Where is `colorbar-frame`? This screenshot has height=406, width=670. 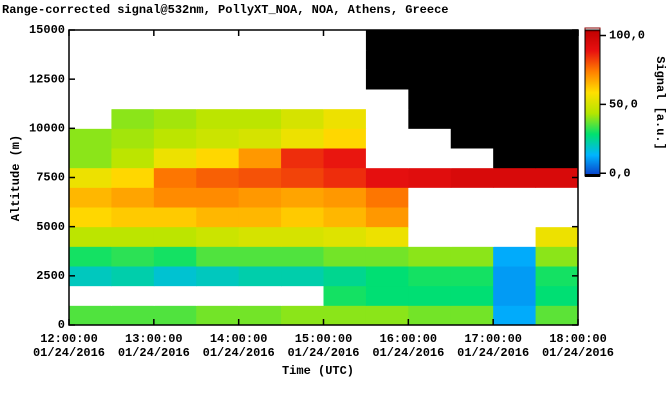 colorbar-frame is located at coordinates (592, 103).